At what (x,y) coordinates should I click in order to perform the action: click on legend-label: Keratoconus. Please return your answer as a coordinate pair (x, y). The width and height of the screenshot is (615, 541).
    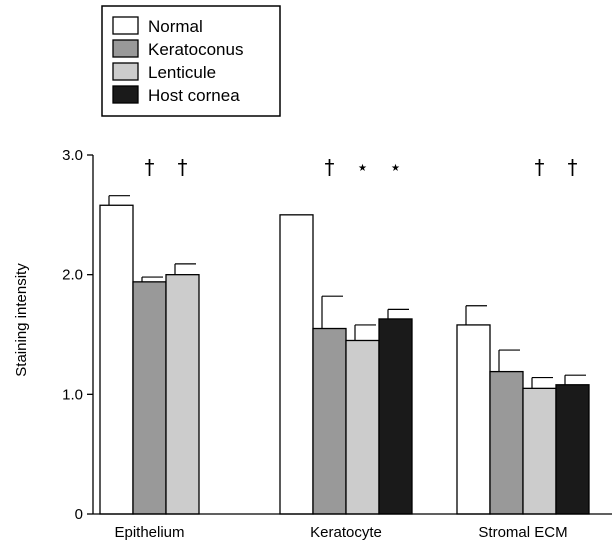
    Looking at the image, I should click on (195, 49).